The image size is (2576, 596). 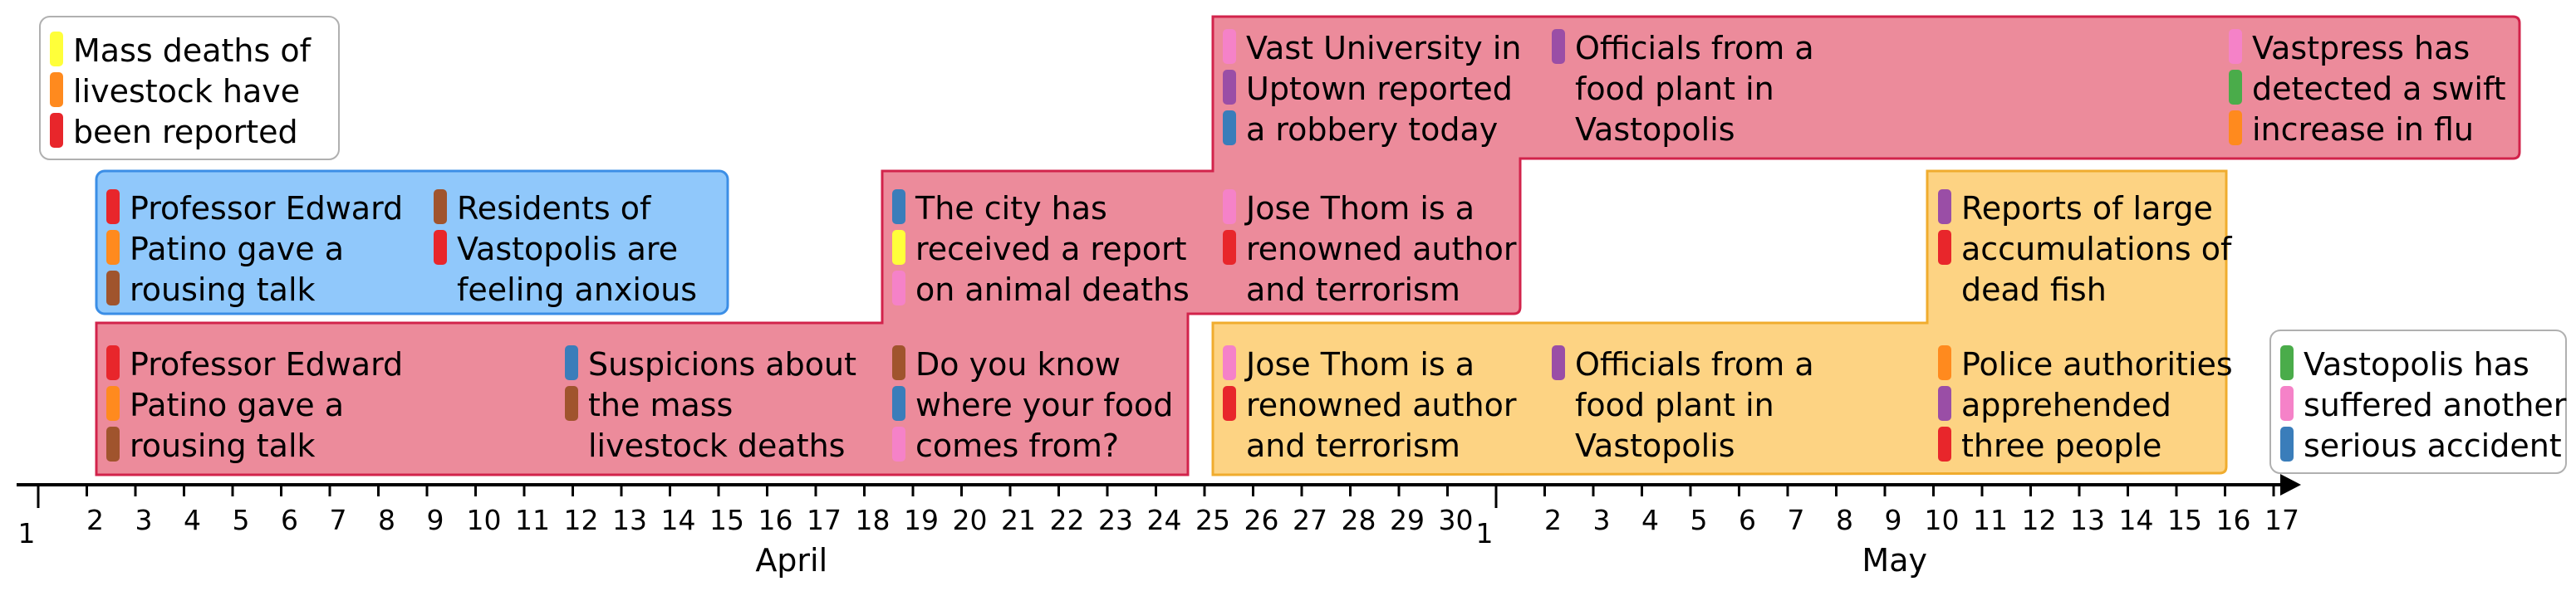 What do you see at coordinates (1379, 89) in the screenshot?
I see `event-line: Uptown reported` at bounding box center [1379, 89].